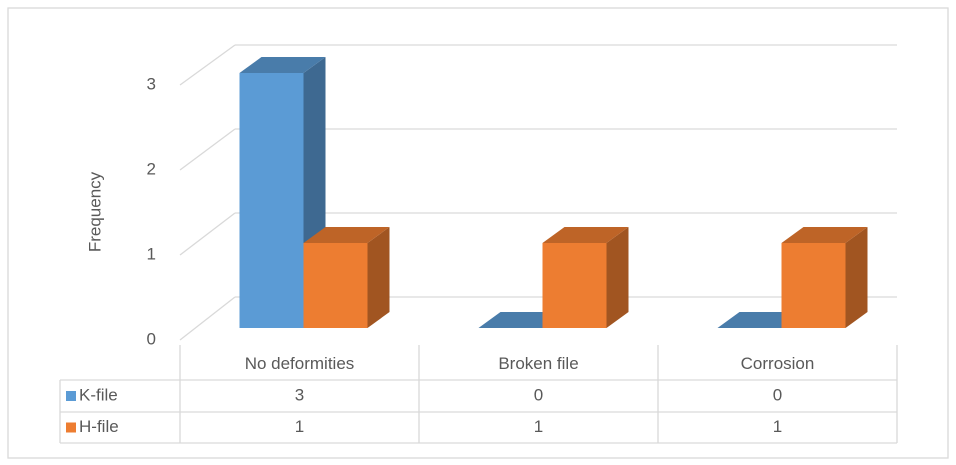  What do you see at coordinates (94, 211) in the screenshot?
I see `y-axis-label: Frequency` at bounding box center [94, 211].